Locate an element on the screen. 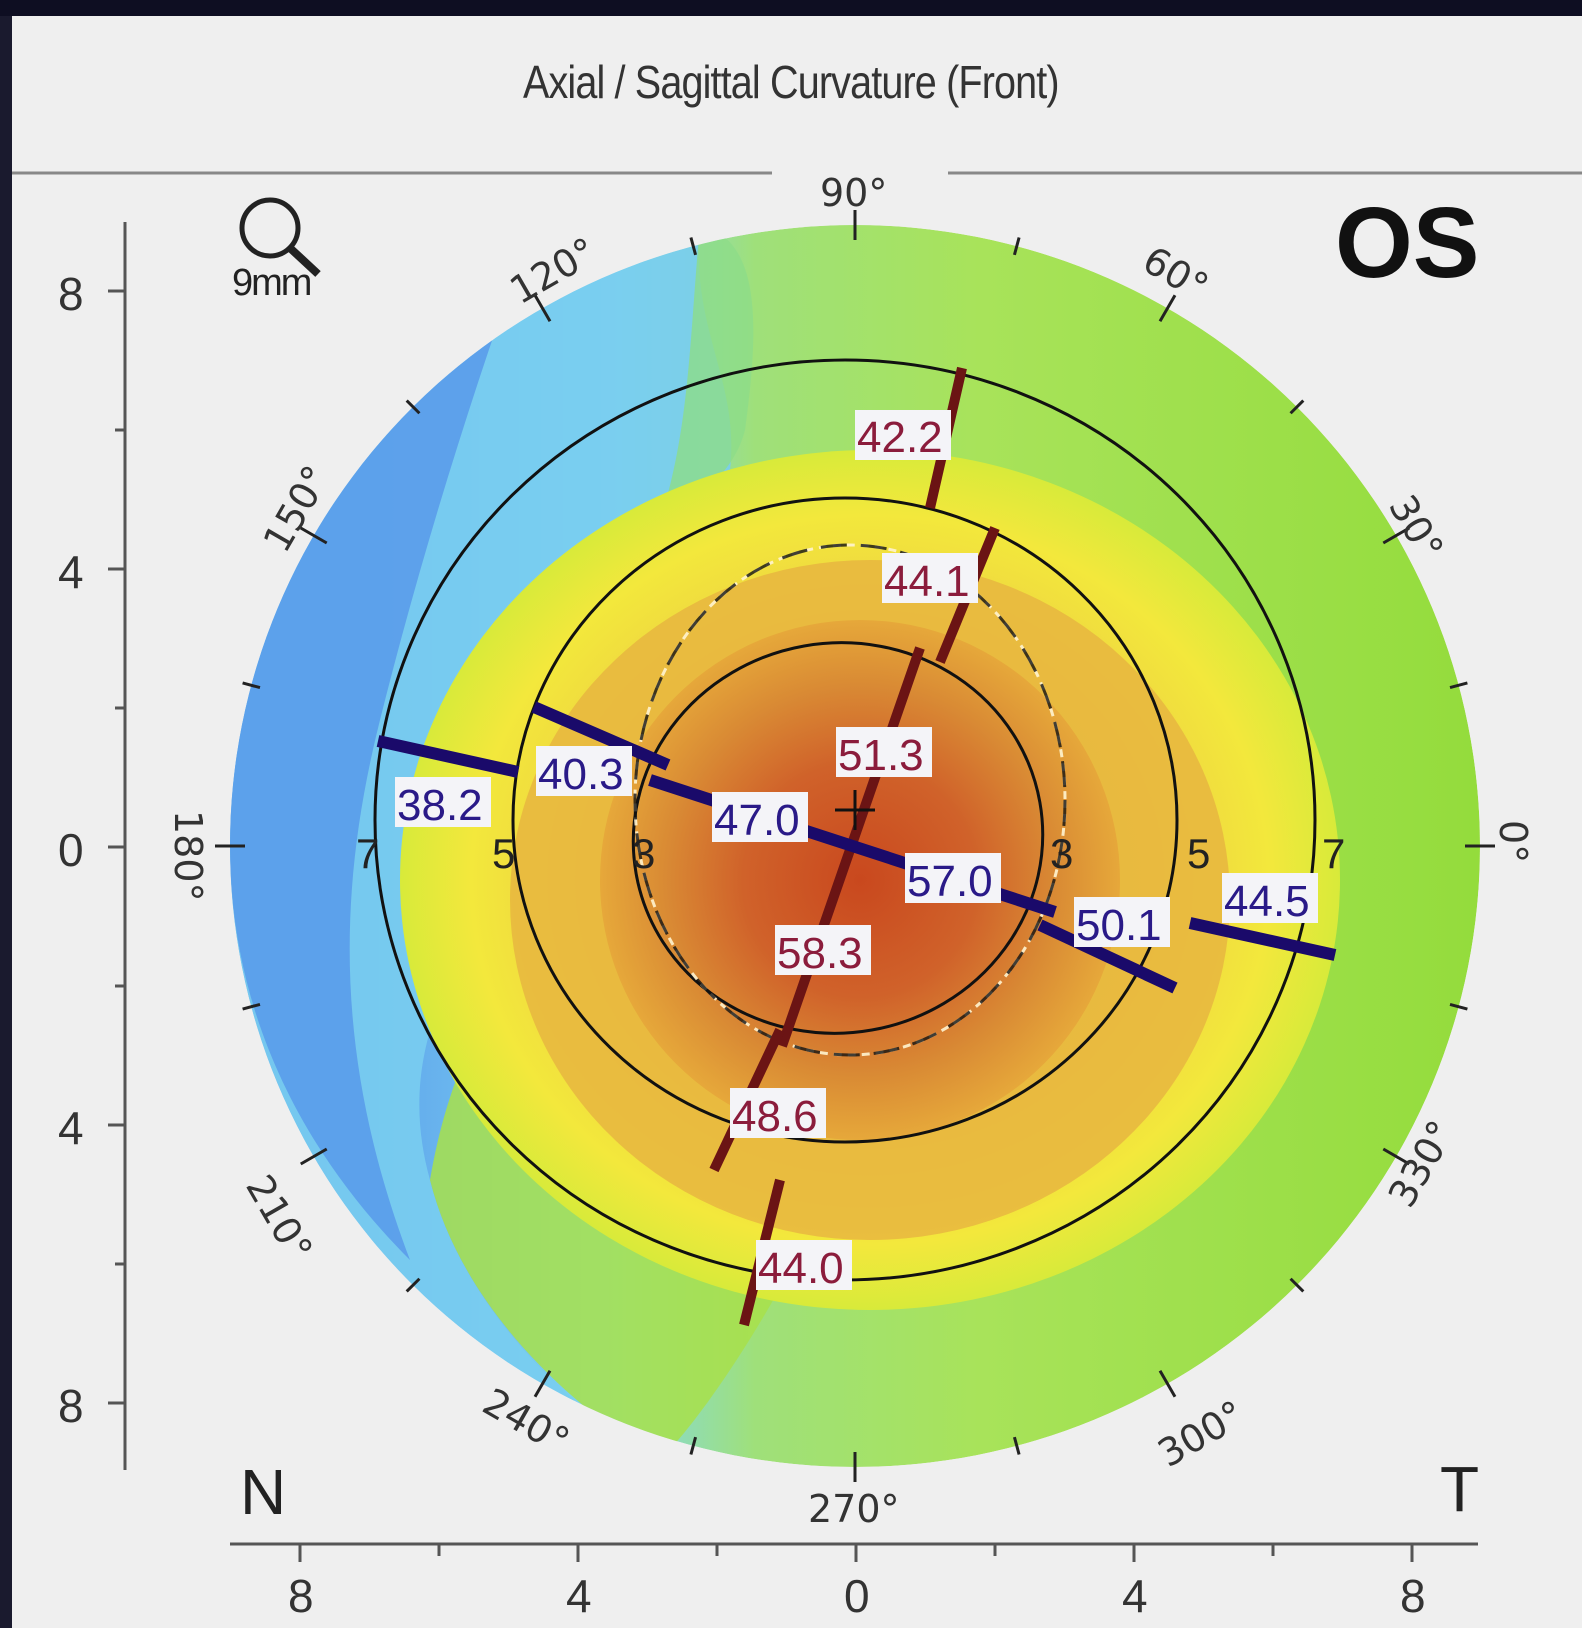 The image size is (1582, 1628). steep-value-2: 44.1 is located at coordinates (927, 581).